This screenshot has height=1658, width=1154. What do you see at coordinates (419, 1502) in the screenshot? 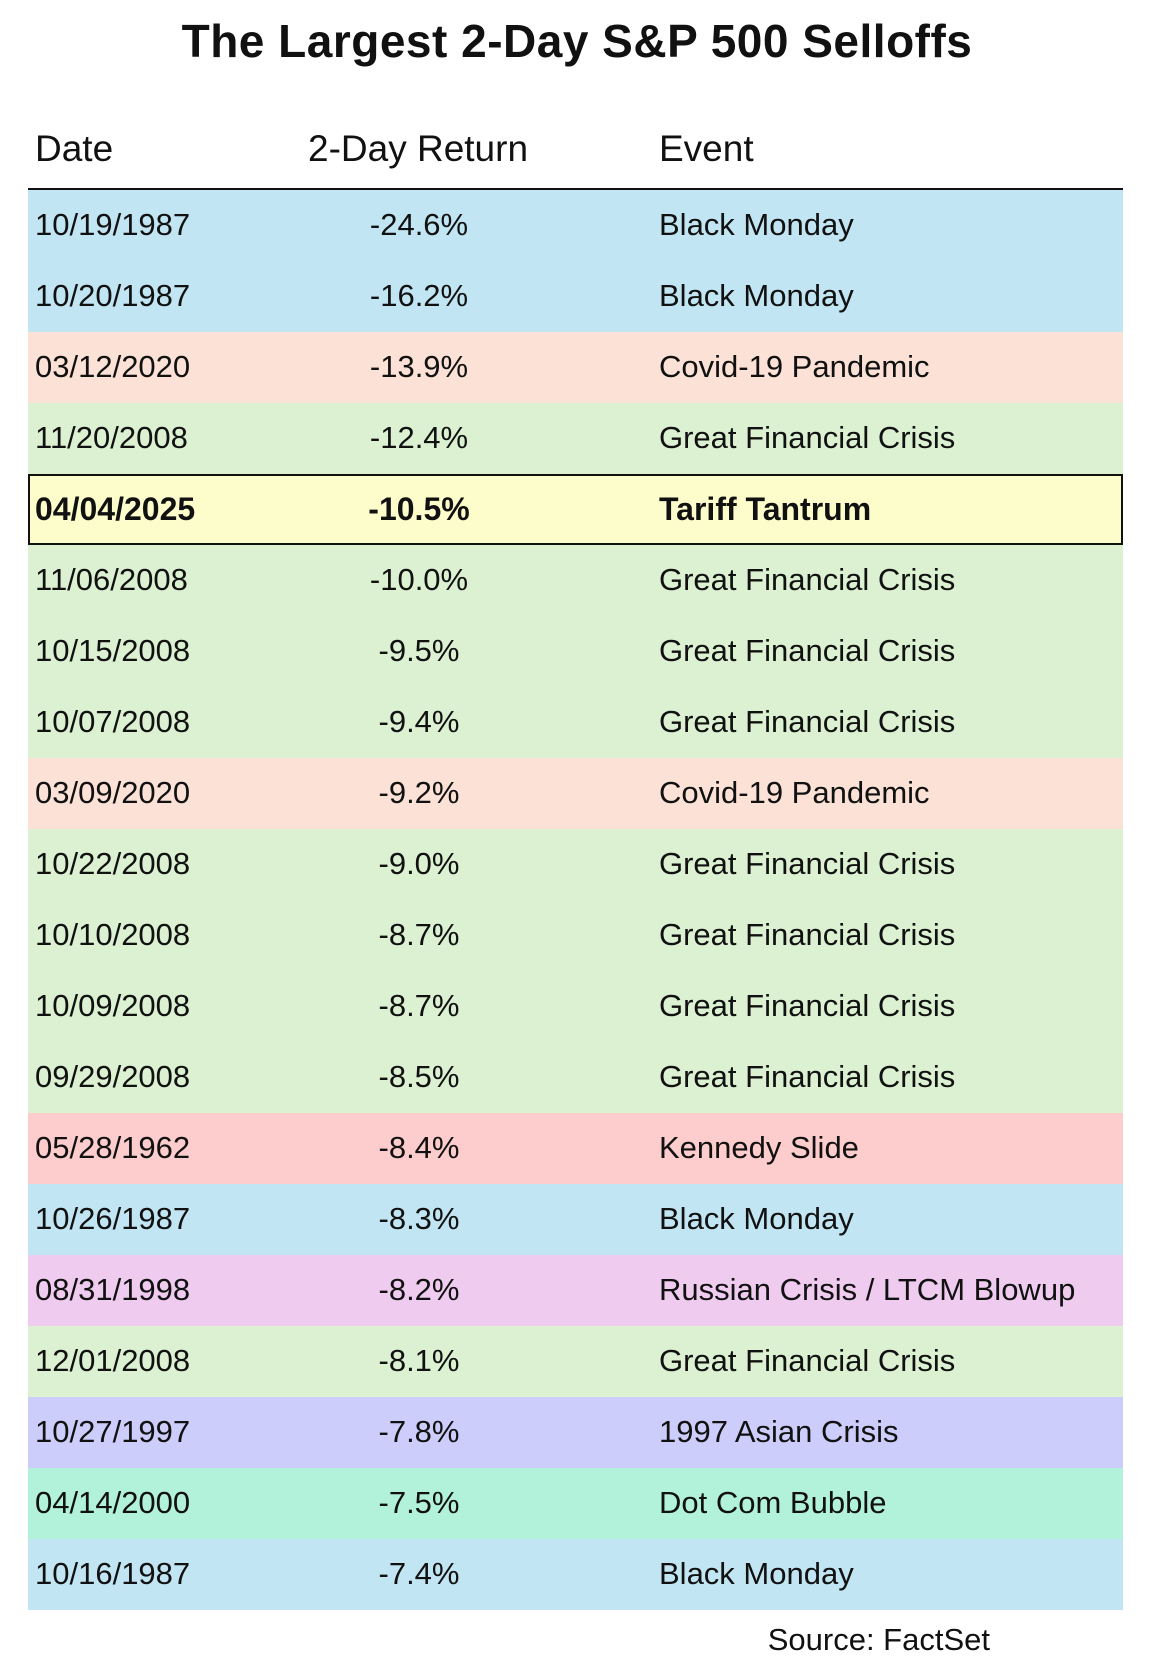
I see `return-value: -7.5%` at bounding box center [419, 1502].